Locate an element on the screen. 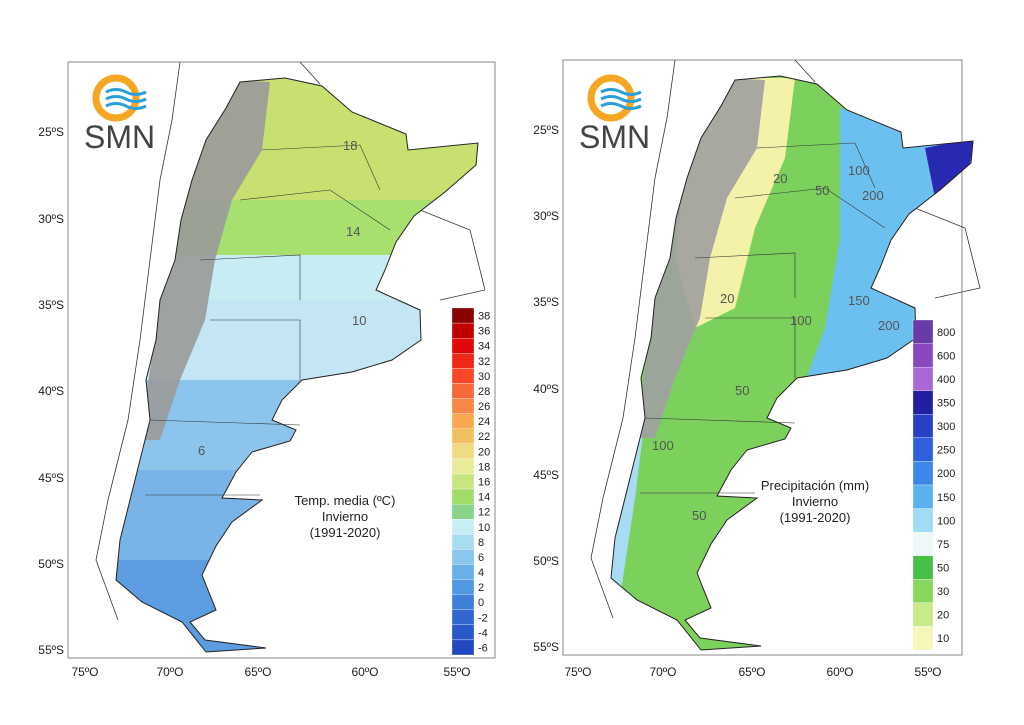  logo-circle is located at coordinates (611, 98).